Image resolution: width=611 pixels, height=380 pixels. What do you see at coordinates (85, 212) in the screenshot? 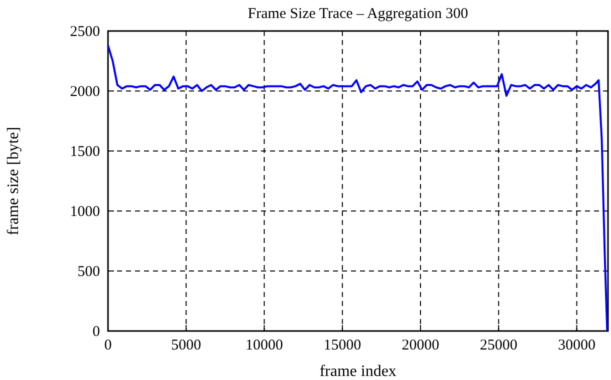
I see `y-tick-label: 1000` at bounding box center [85, 212].